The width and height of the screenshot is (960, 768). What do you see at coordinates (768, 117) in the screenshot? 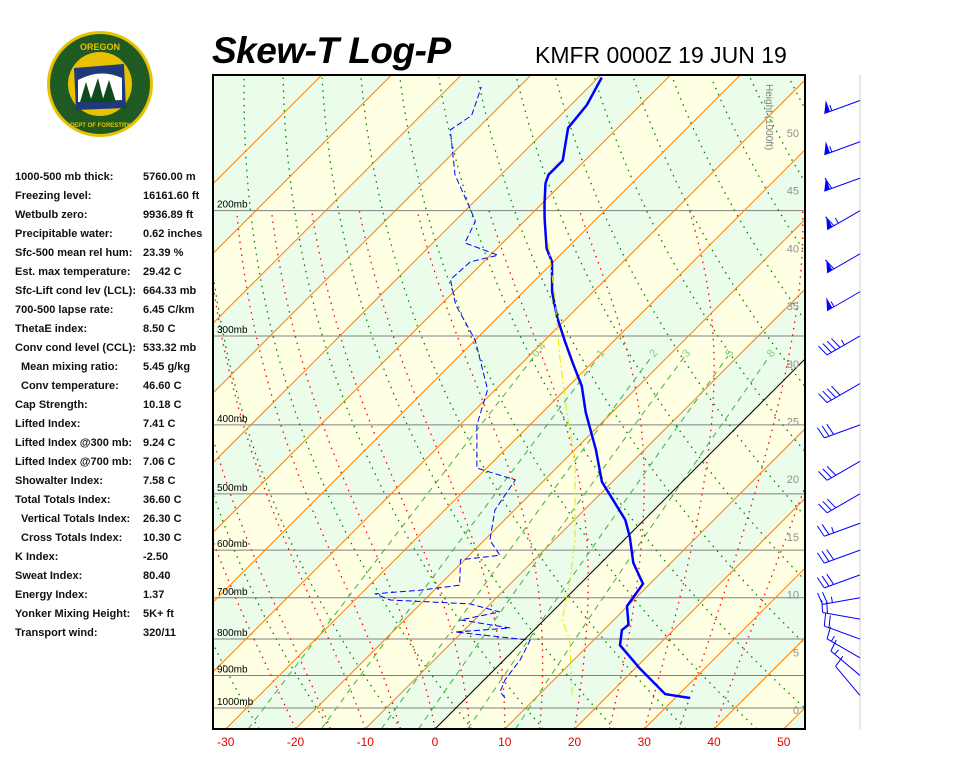
I see `height-axis-label: Height (1000ft)` at bounding box center [768, 117].